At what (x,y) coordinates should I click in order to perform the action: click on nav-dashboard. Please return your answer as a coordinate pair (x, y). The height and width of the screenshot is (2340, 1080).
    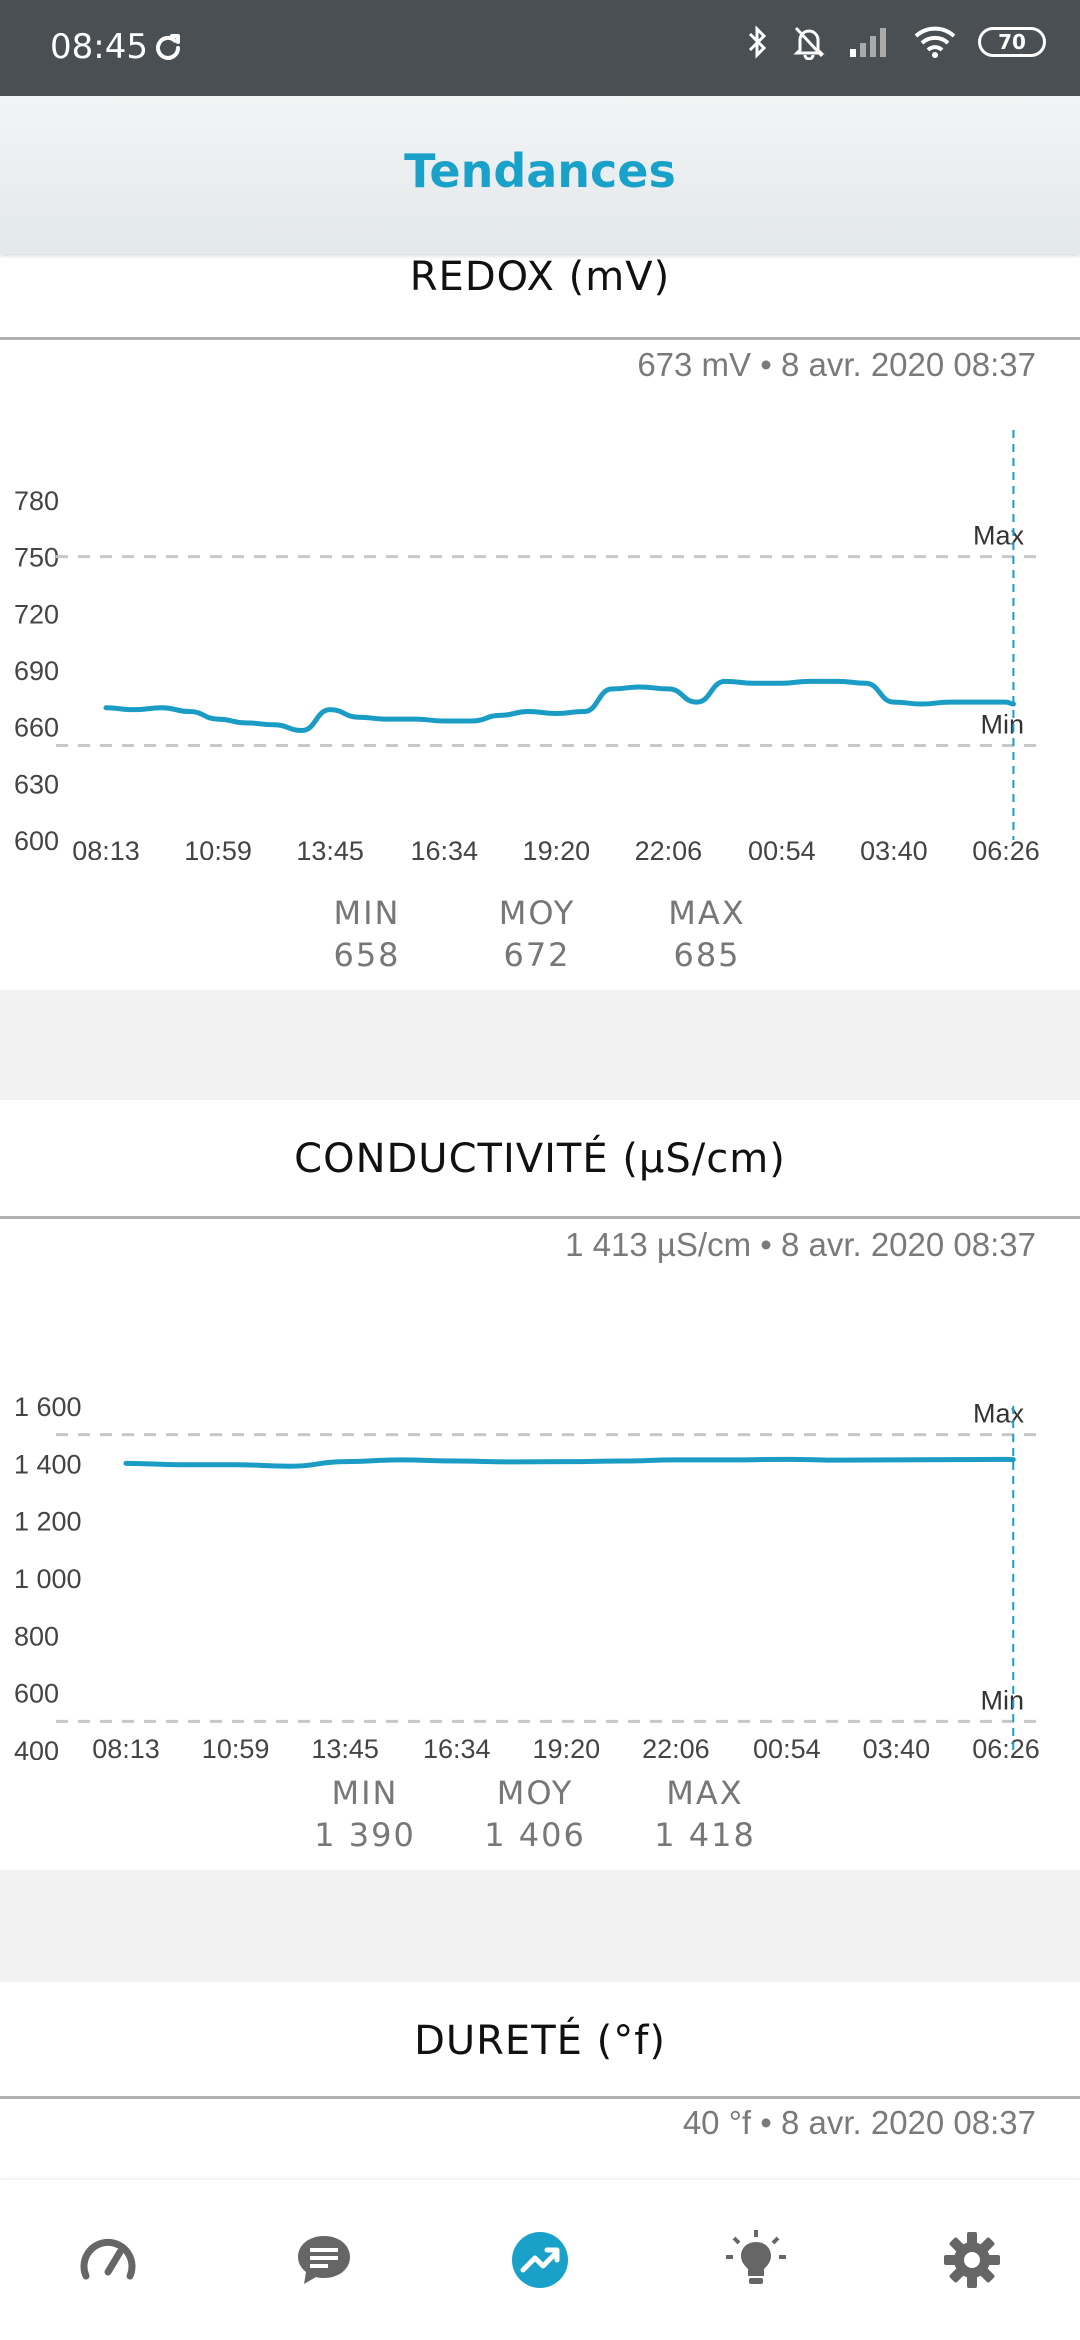
    Looking at the image, I should click on (108, 2260).